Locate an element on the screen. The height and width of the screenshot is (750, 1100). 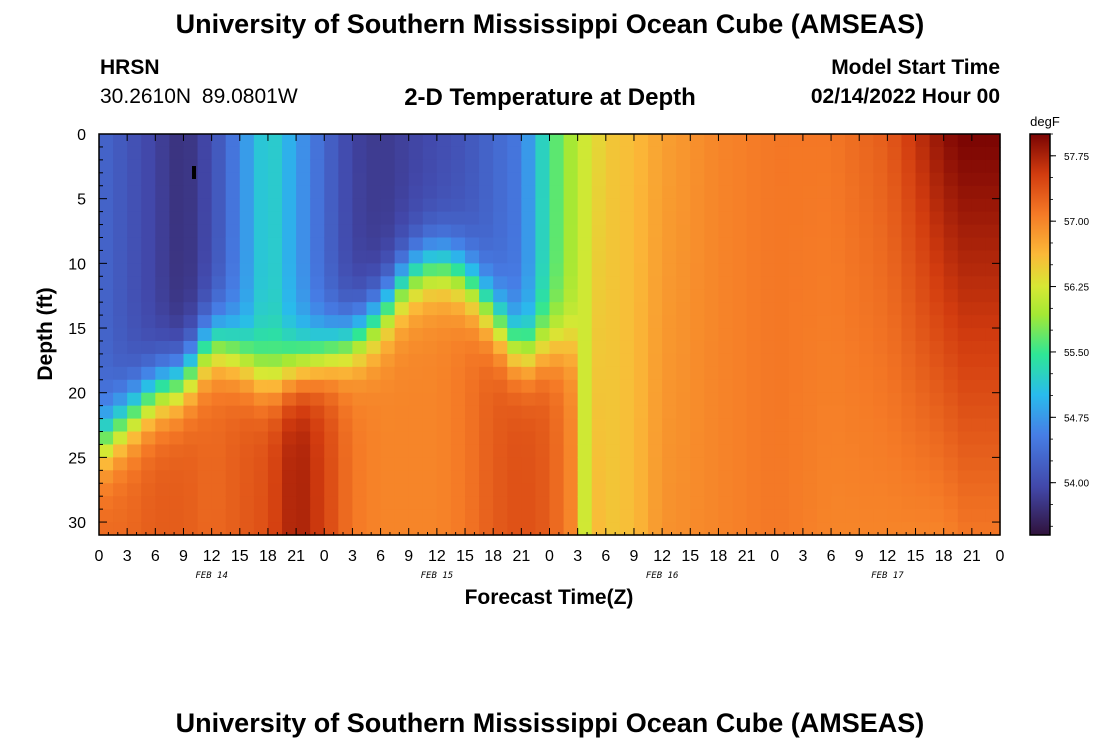
x-tick-label: 6 is located at coordinates (380, 556).